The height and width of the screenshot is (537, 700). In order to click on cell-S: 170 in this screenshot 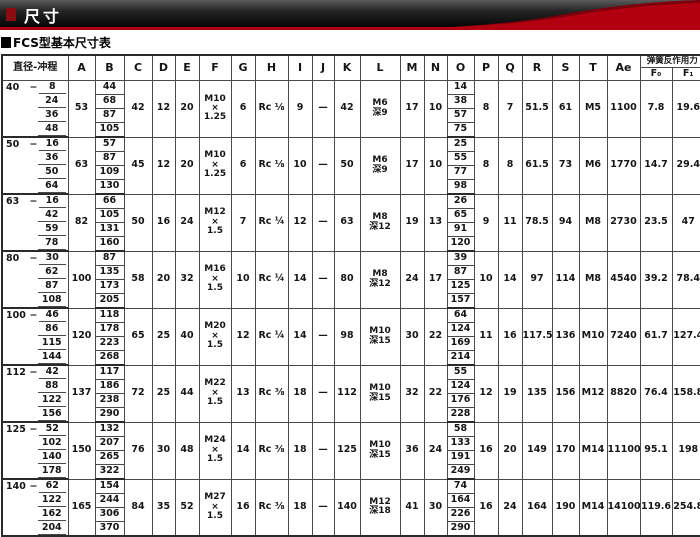, I will do `click(565, 450)`.